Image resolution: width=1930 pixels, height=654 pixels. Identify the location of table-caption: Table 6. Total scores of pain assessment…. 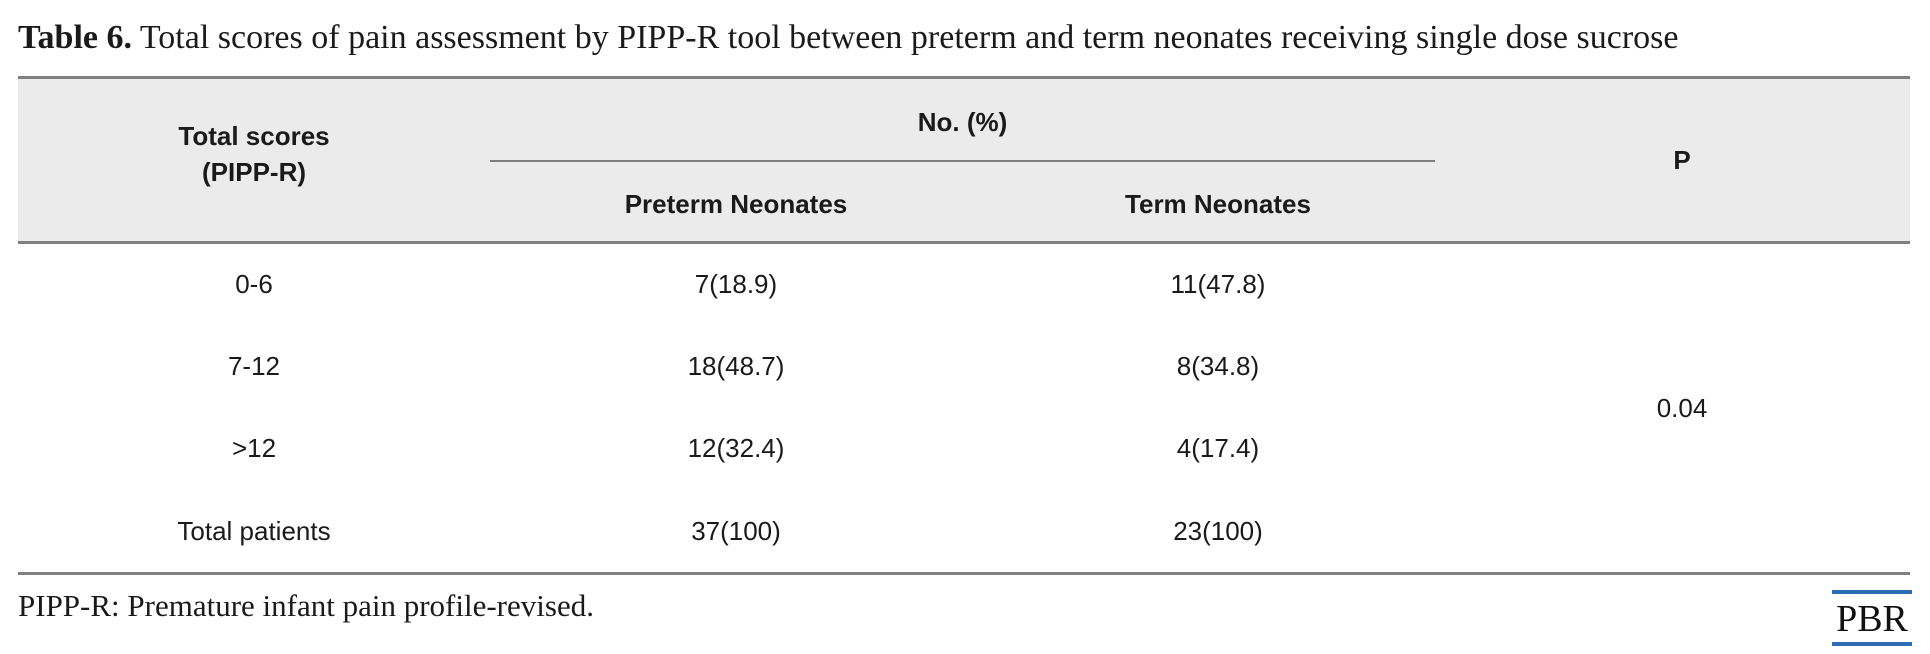
(848, 38).